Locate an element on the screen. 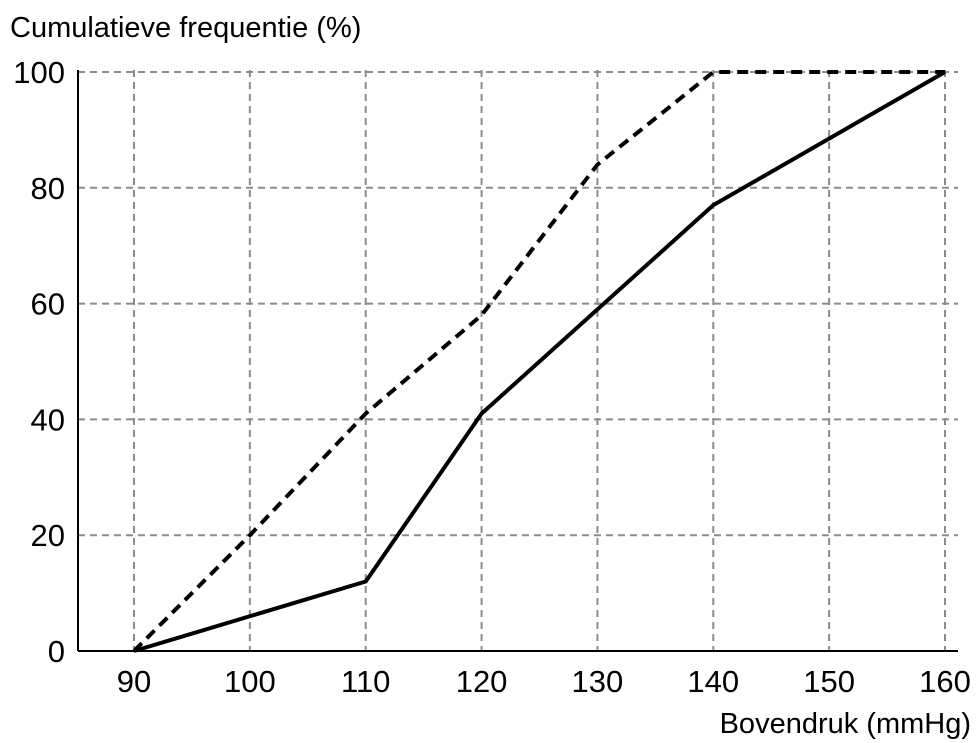 The width and height of the screenshot is (979, 743). x-tick-label: 90 is located at coordinates (134, 681).